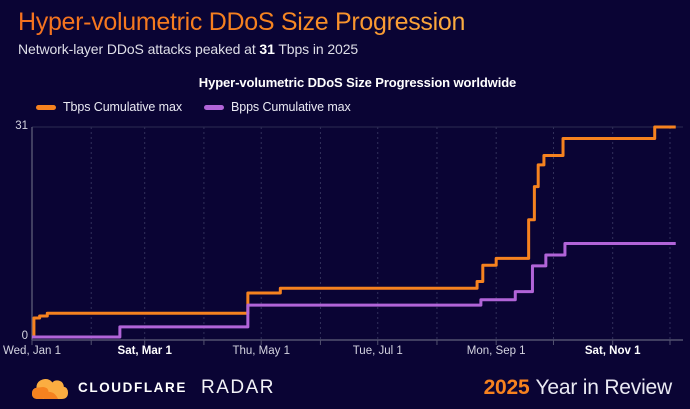 The height and width of the screenshot is (409, 690). What do you see at coordinates (32, 351) in the screenshot?
I see `x-tick-label: Wed, Jan 1` at bounding box center [32, 351].